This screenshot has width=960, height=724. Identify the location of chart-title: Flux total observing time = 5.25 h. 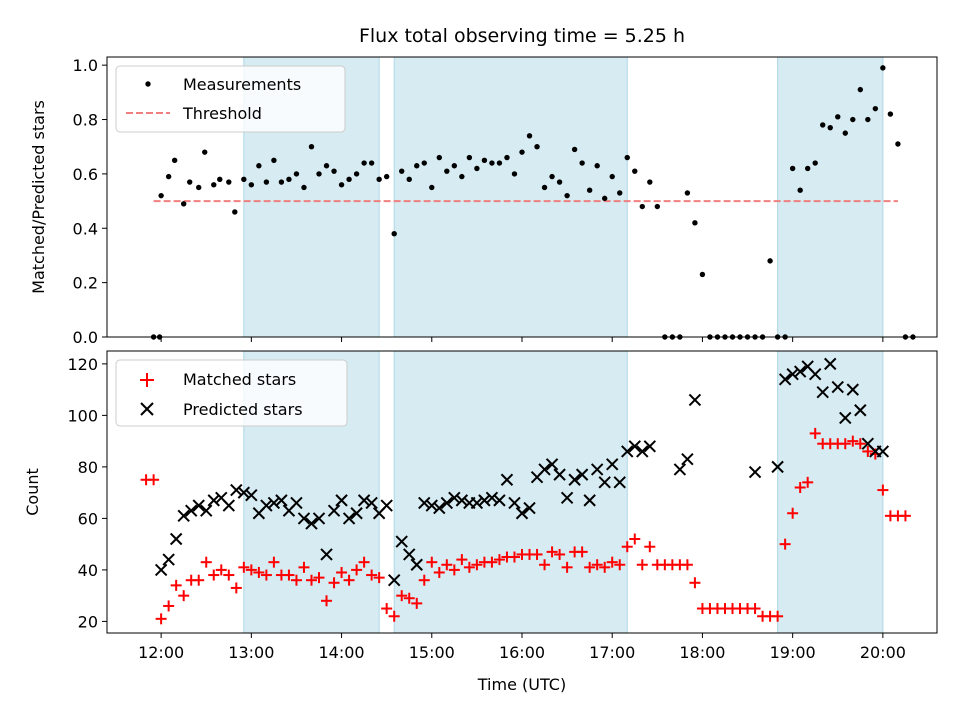
(522, 36).